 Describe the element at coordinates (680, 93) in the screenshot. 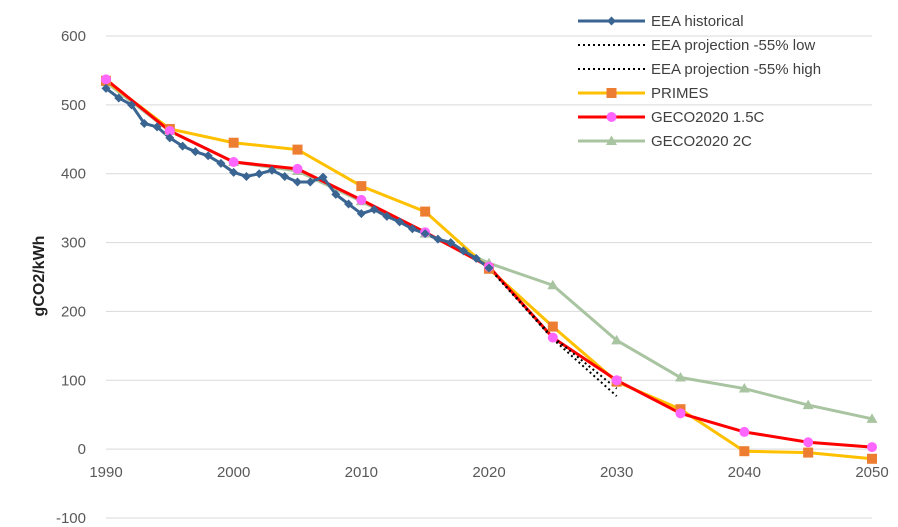

I see `legend-label: PRIMES` at that location.